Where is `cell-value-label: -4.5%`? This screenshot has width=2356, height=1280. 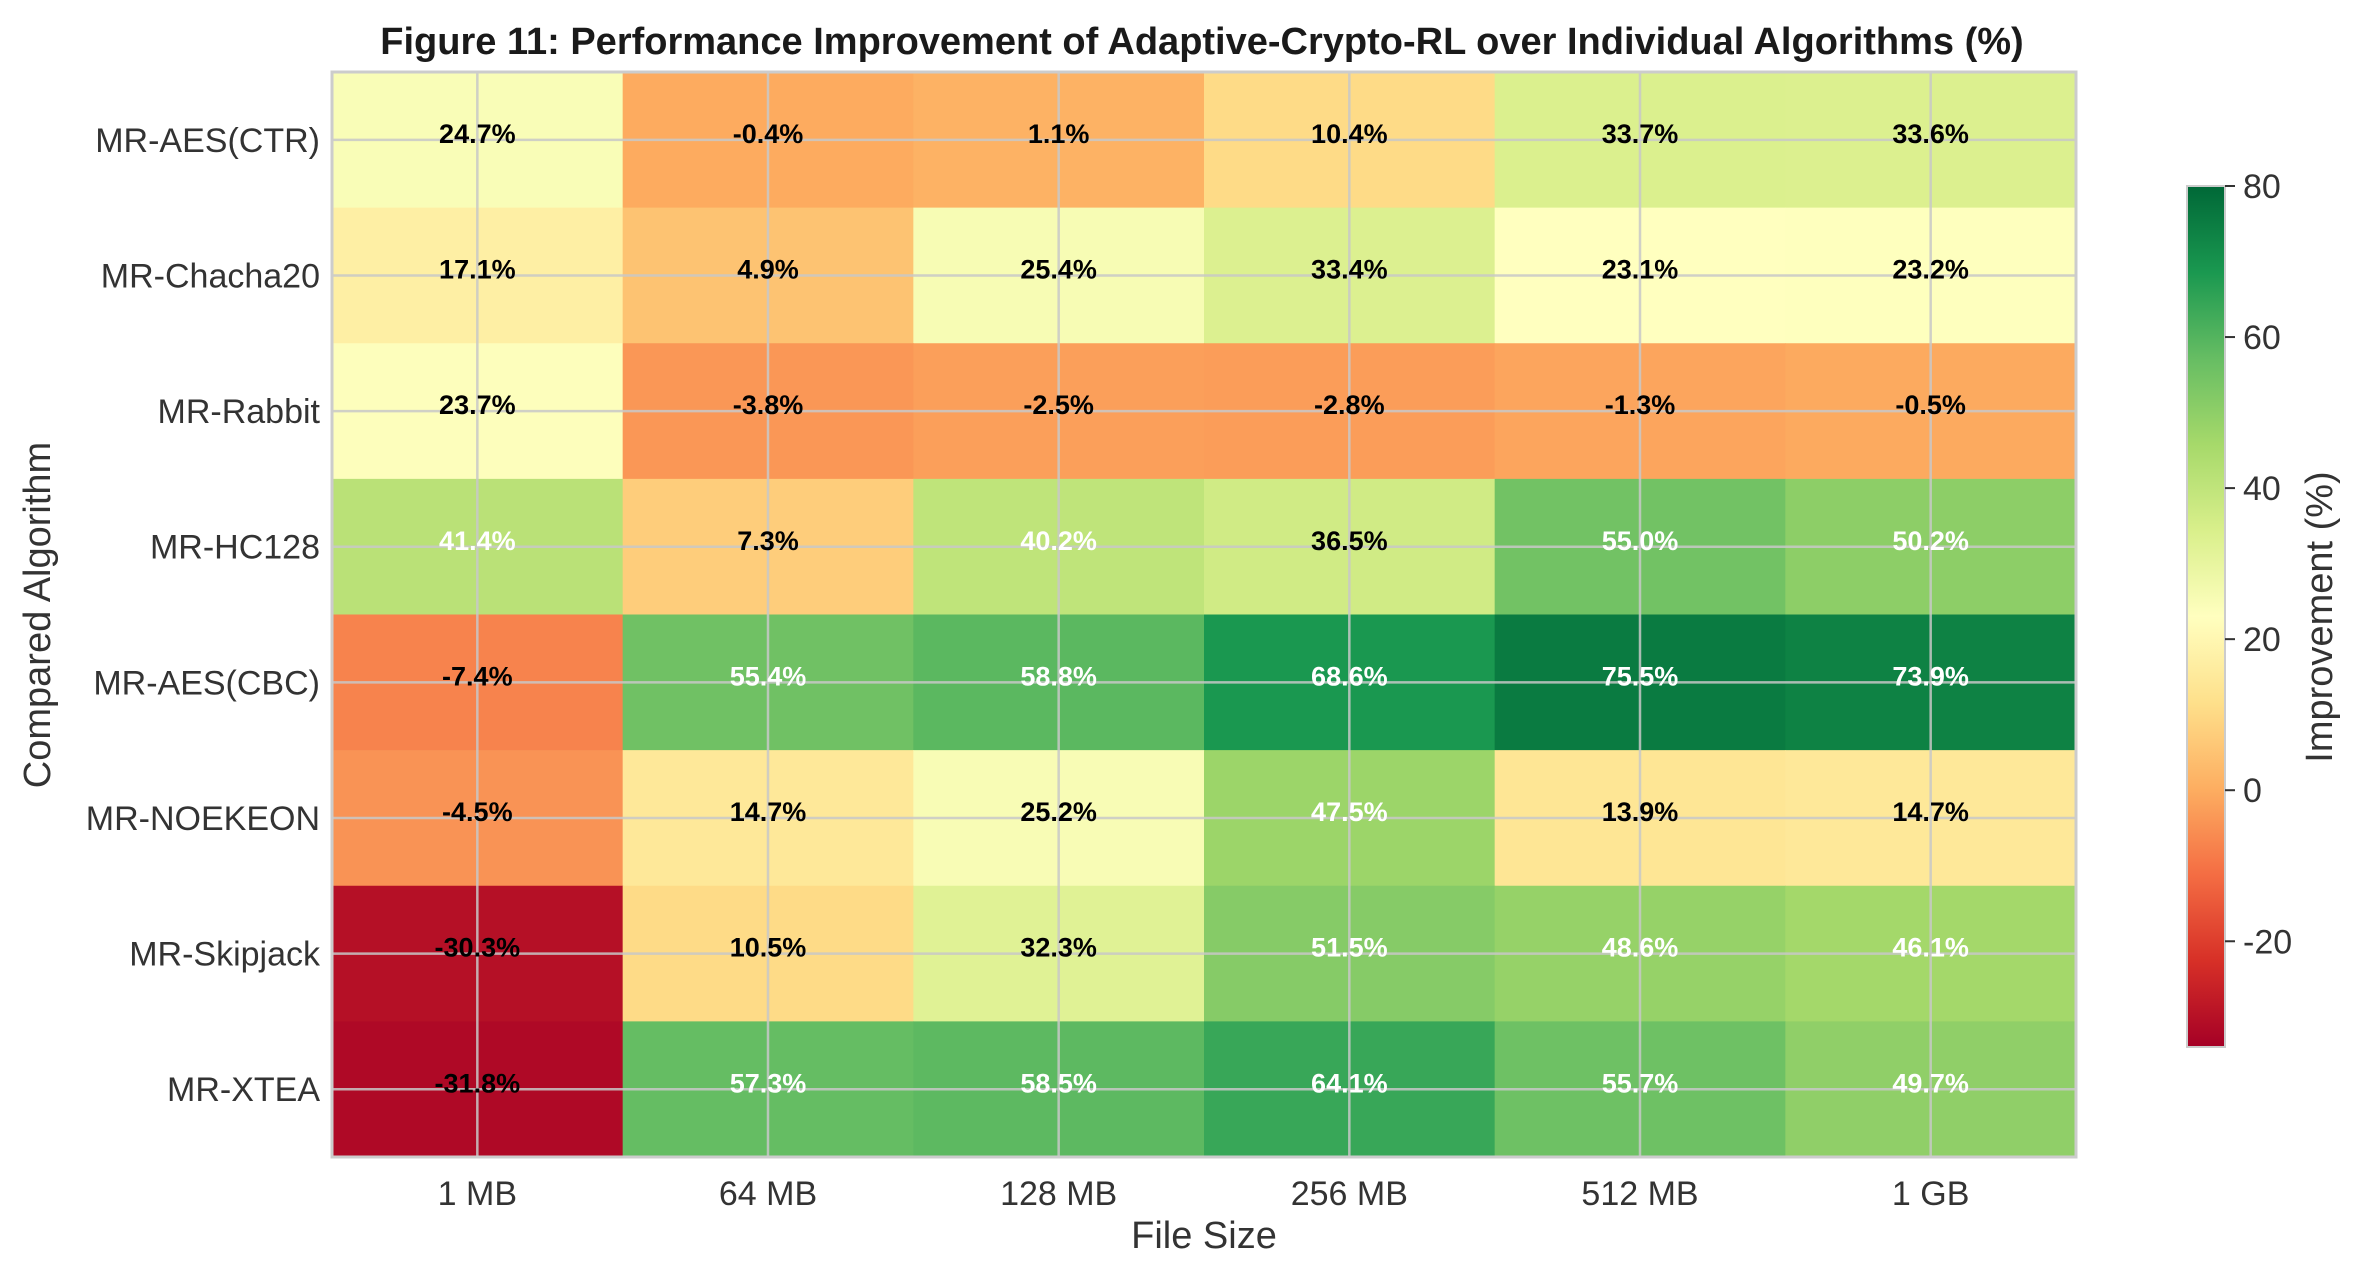 cell-value-label: -4.5% is located at coordinates (477, 812).